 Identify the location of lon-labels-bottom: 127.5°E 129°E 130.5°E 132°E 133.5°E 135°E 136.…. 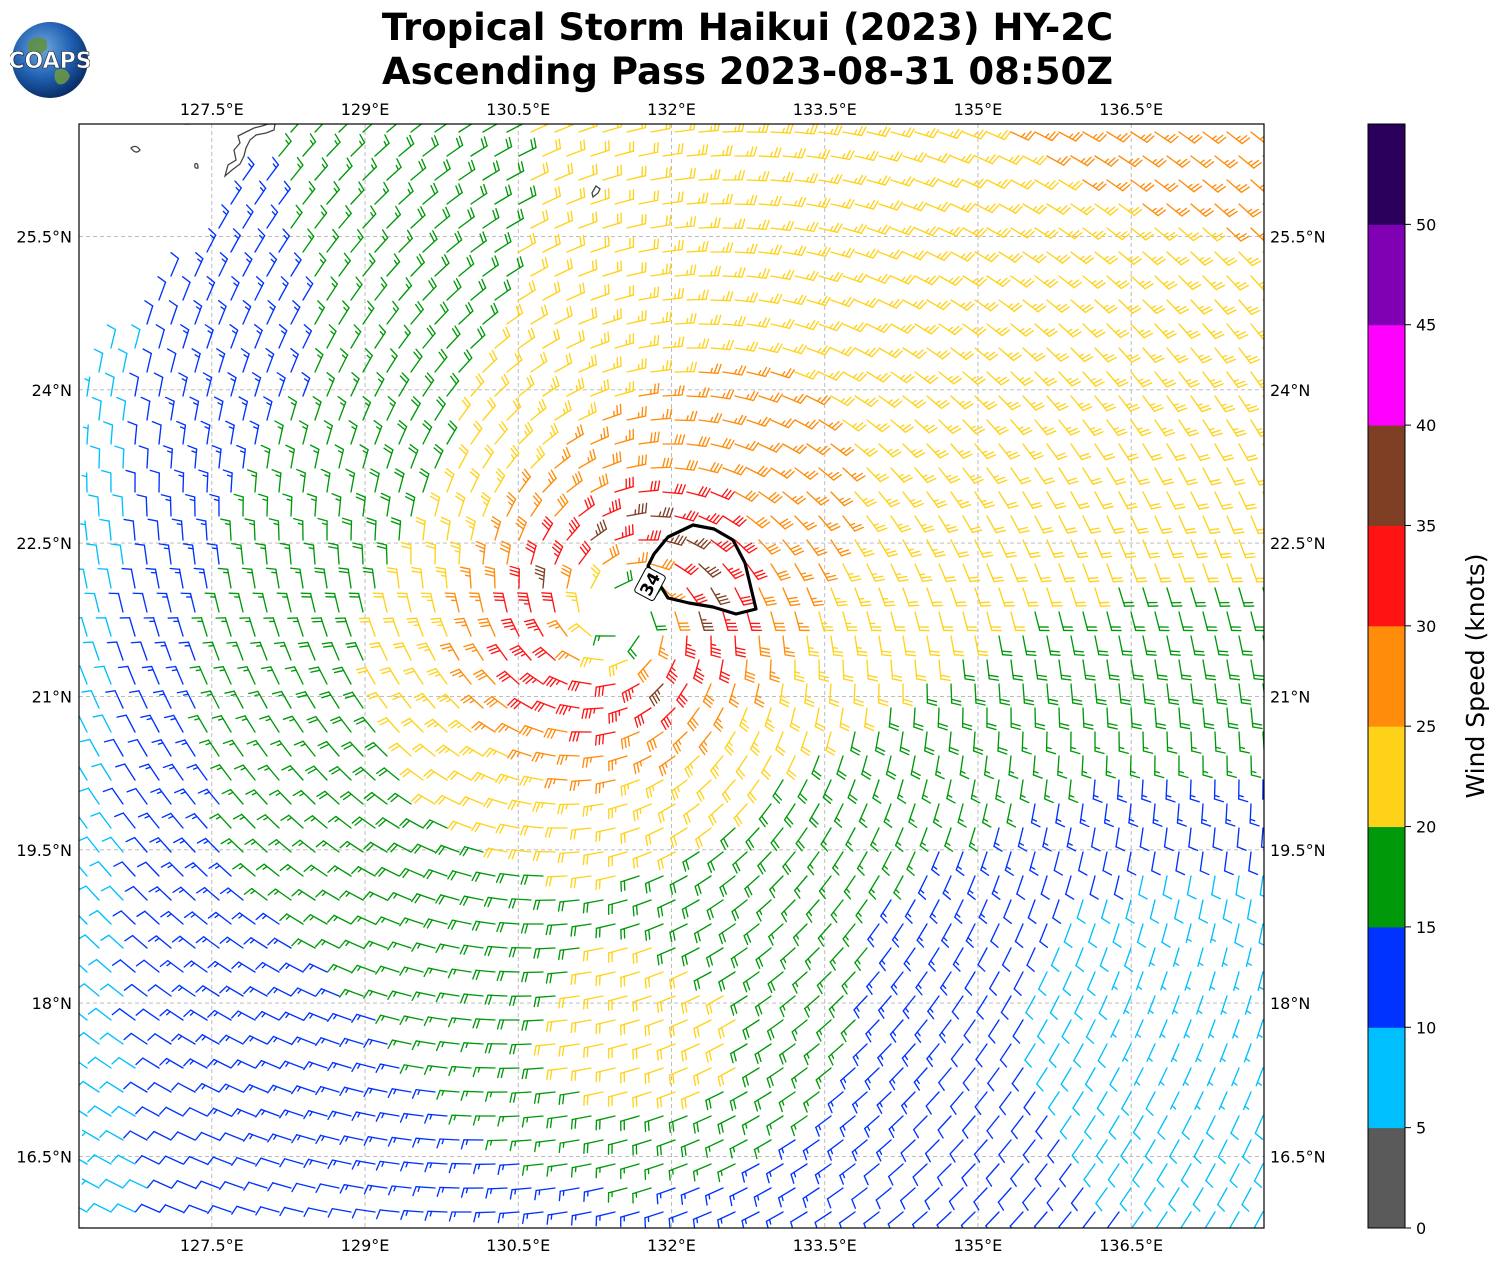
(671, 1245).